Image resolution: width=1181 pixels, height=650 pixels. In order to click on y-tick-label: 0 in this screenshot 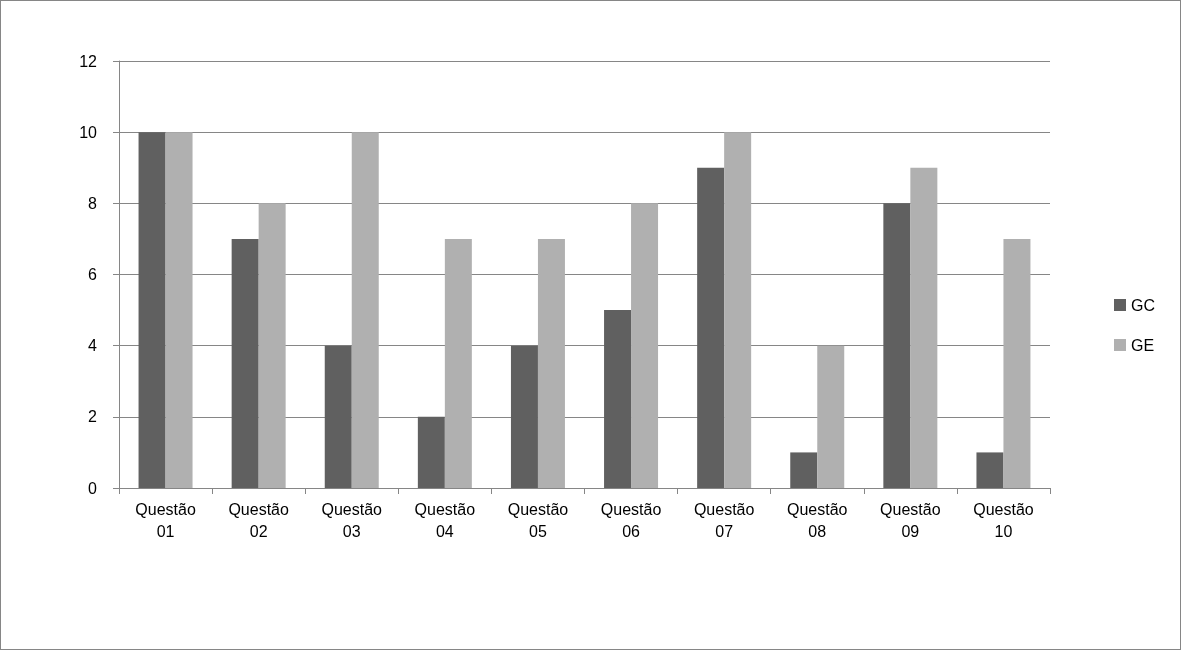, I will do `click(93, 488)`.